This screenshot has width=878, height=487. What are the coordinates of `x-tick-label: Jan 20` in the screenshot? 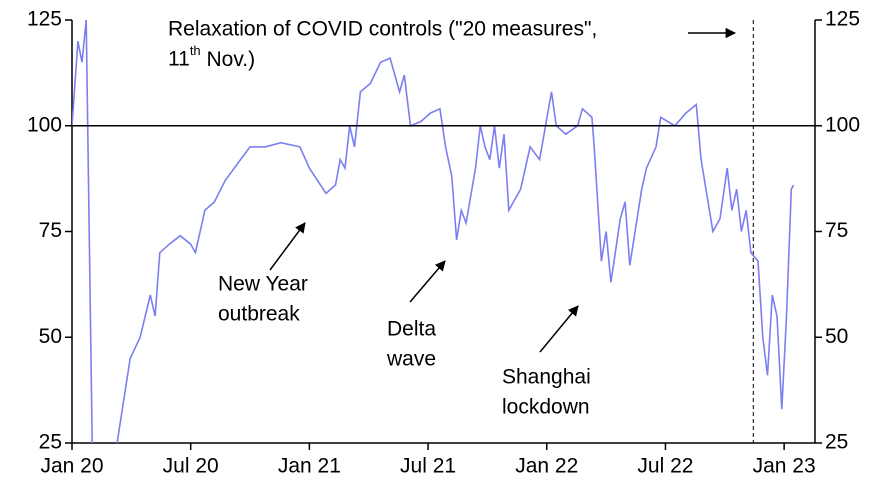 It's located at (71, 466).